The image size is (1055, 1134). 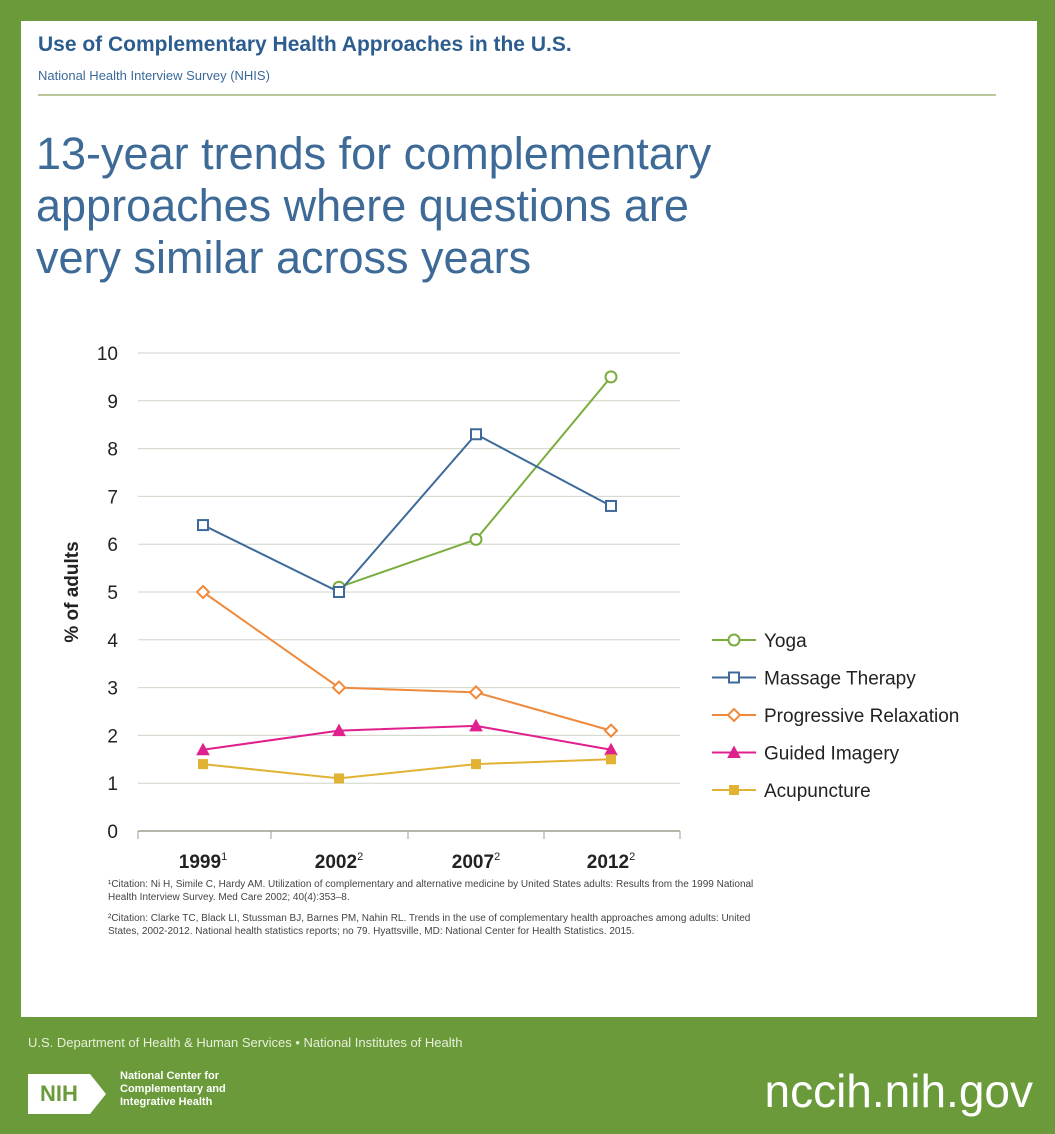 I want to click on x-tick-label: 20122, so click(x=611, y=862).